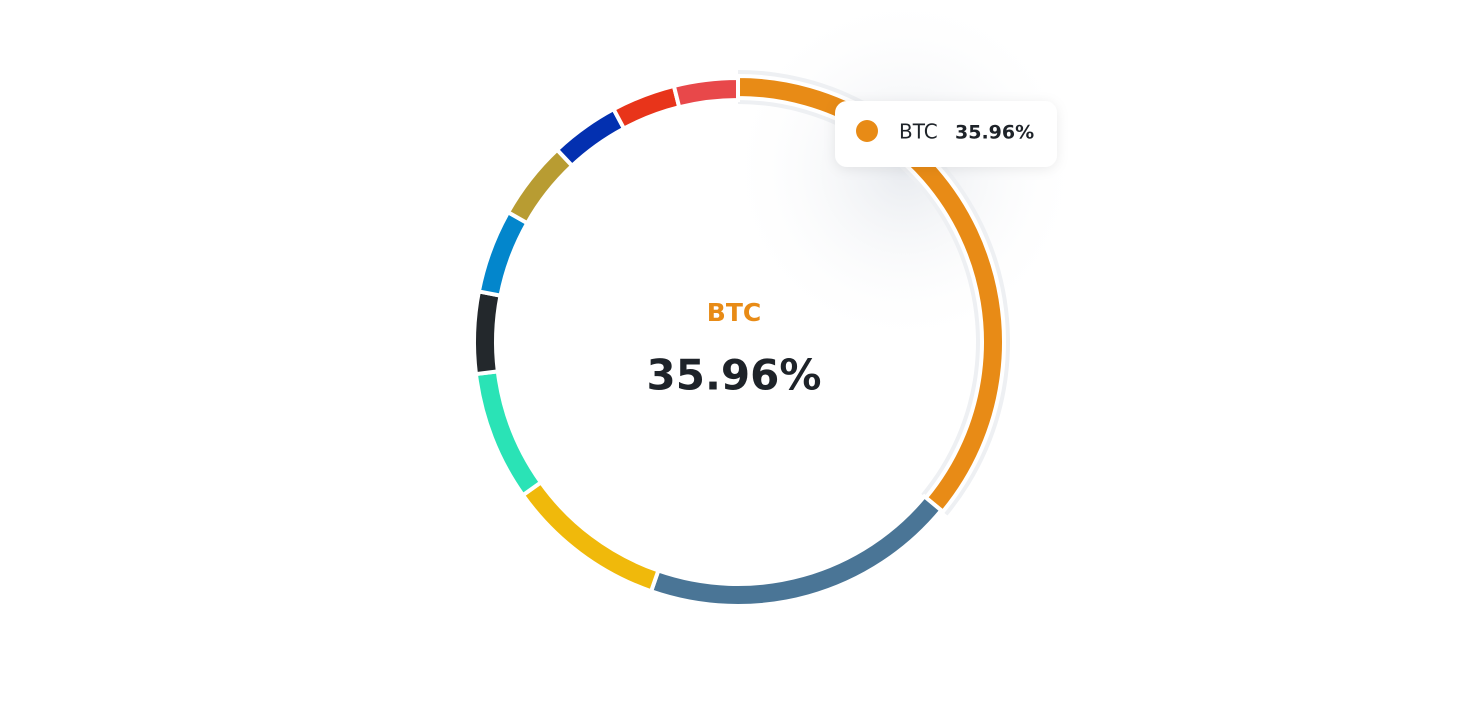  I want to click on center-value: 35.96%, so click(734, 375).